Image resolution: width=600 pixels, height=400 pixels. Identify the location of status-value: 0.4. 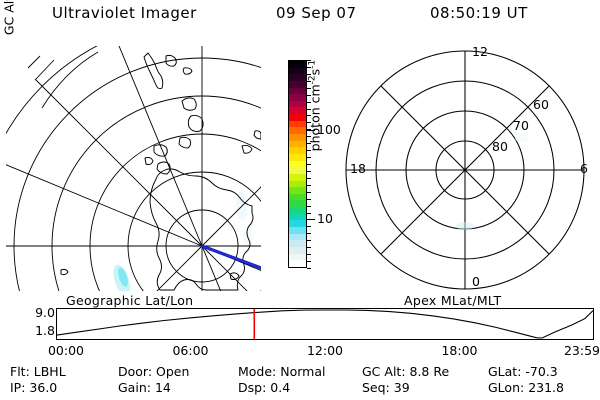
(280, 387).